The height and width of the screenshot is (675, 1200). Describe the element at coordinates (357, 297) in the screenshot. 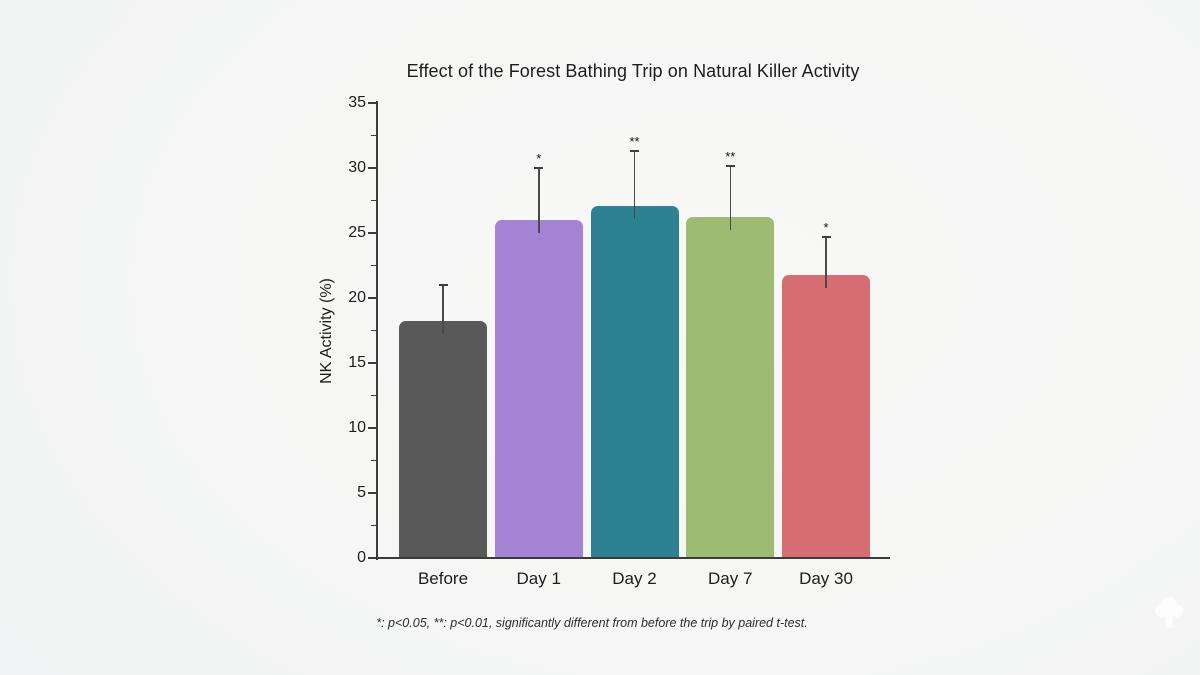

I see `y-tick-label: 20` at that location.